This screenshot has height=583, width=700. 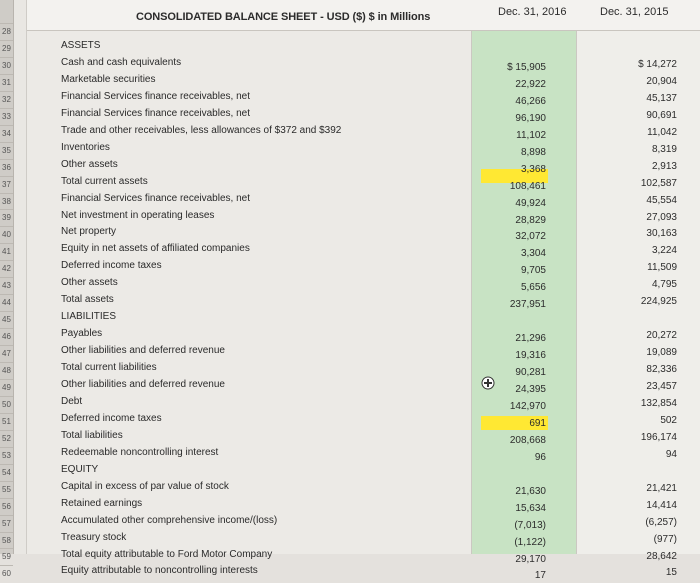 What do you see at coordinates (664, 166) in the screenshot?
I see `value-dec-2015: 2,913` at bounding box center [664, 166].